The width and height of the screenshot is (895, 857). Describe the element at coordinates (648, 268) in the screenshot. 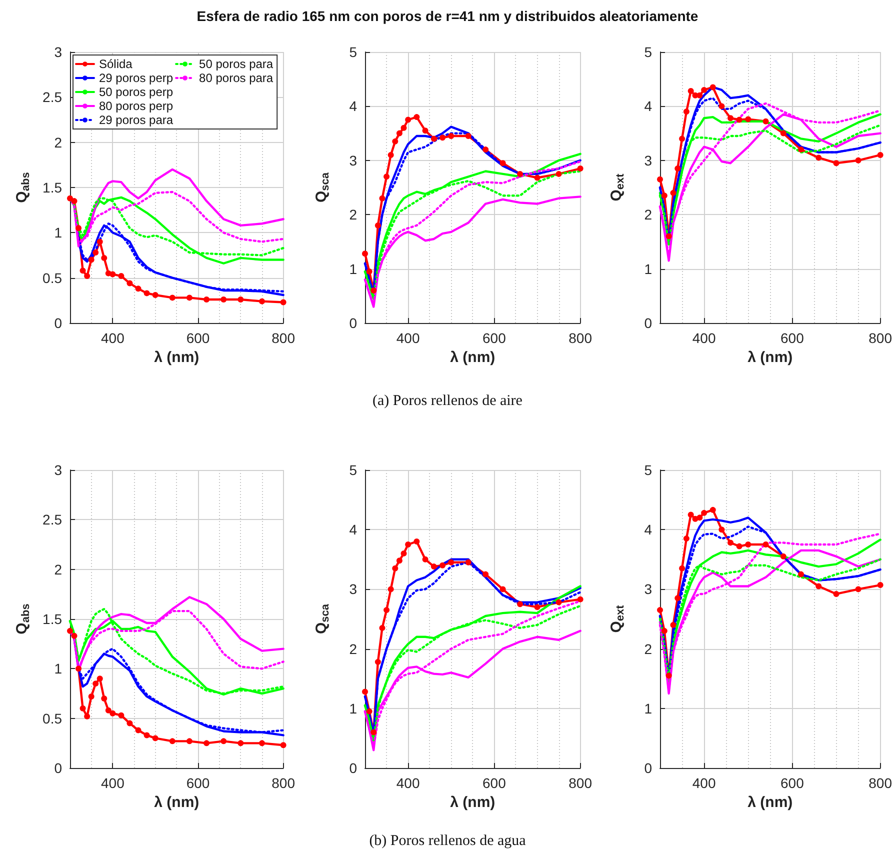

I see `y-tick-label: 1` at that location.